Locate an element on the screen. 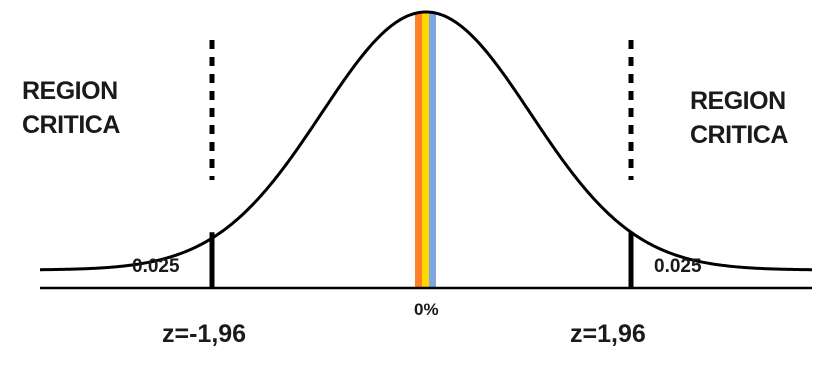 The image size is (820, 365). right-z-value: z=1,96 is located at coordinates (608, 334).